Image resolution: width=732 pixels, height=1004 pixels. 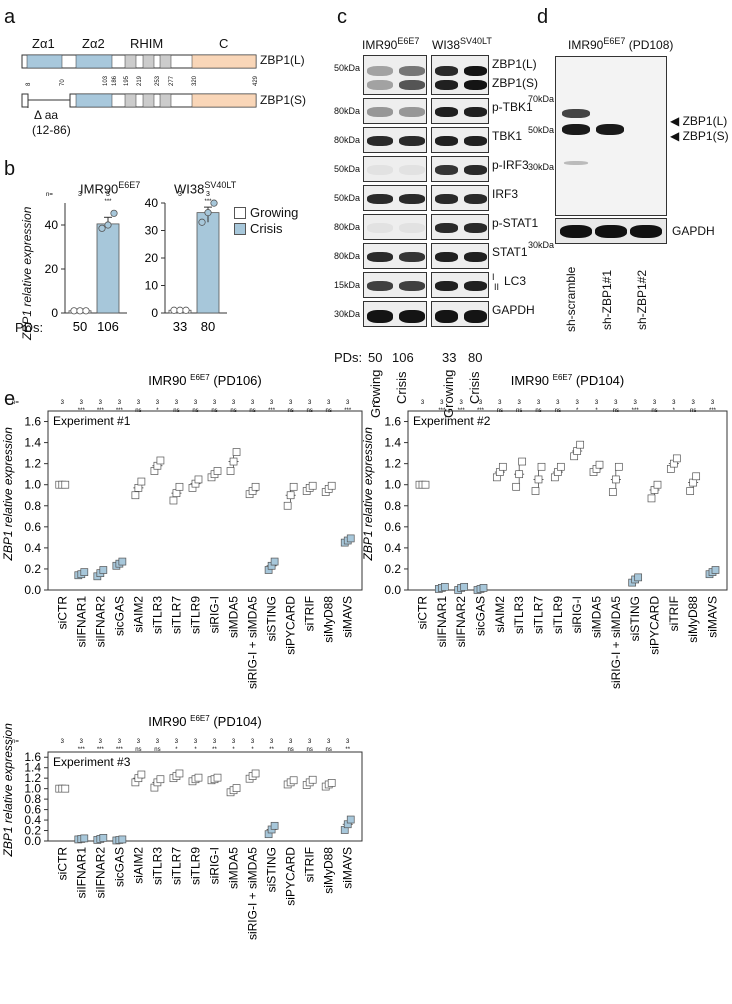 I want to click on domain-label-c: C, so click(x=224, y=43).